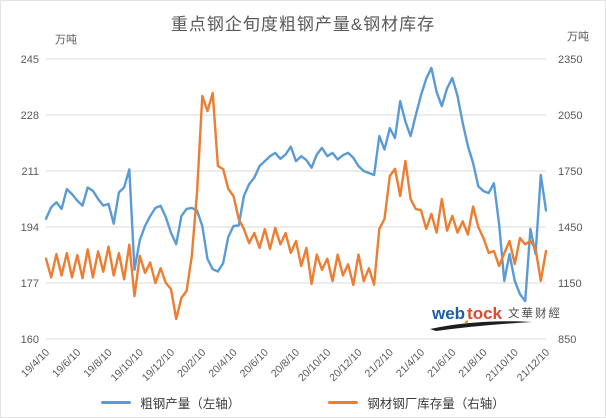 The image size is (606, 418). Describe the element at coordinates (191, 363) in the screenshot. I see `x-axis-tick-label: 20/2/10` at that location.